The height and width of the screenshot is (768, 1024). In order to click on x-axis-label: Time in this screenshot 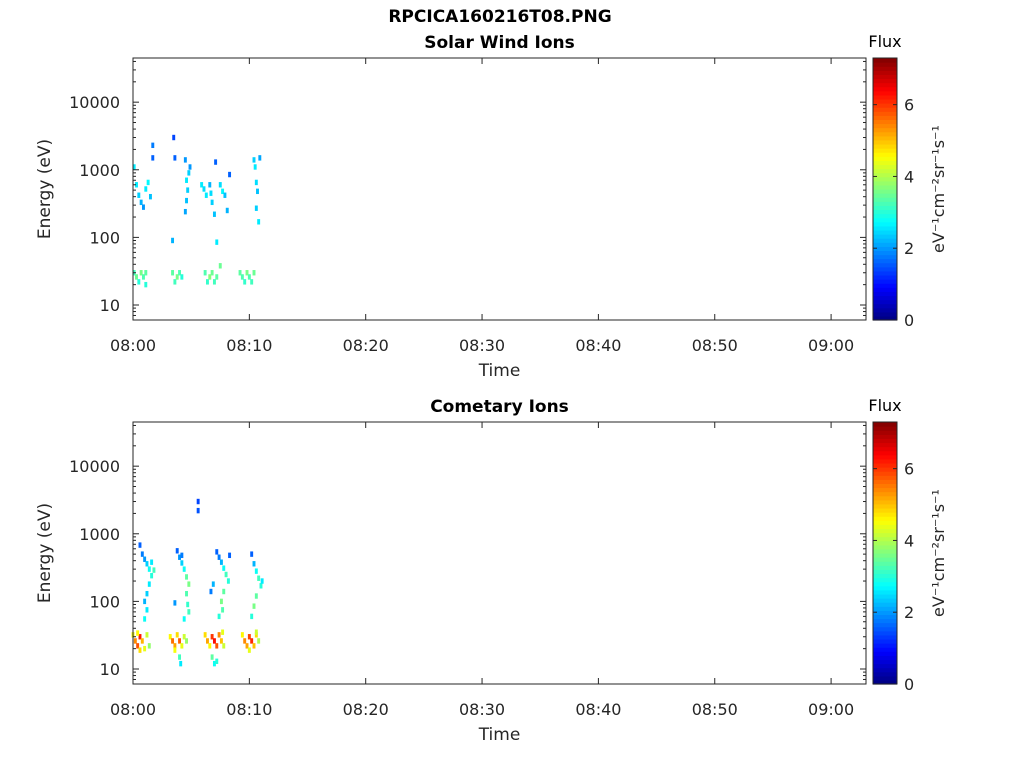, I will do `click(499, 735)`.